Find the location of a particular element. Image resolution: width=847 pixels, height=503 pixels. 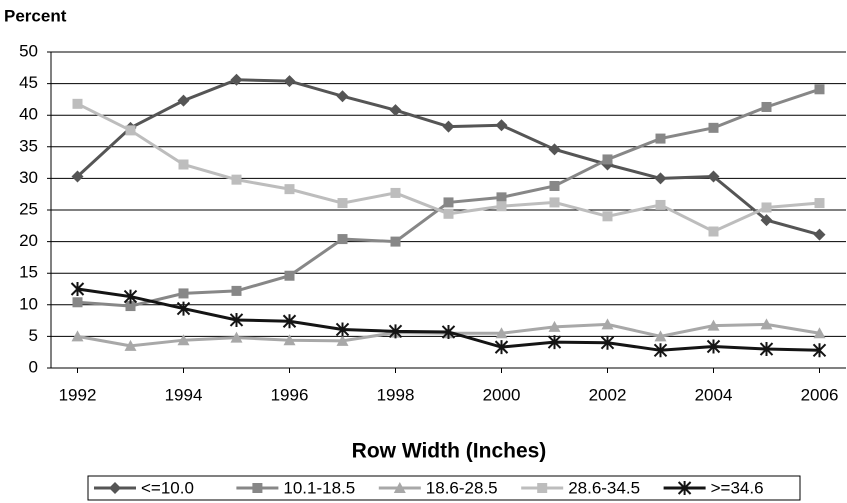

y-tick-label: 25 is located at coordinates (28, 208).